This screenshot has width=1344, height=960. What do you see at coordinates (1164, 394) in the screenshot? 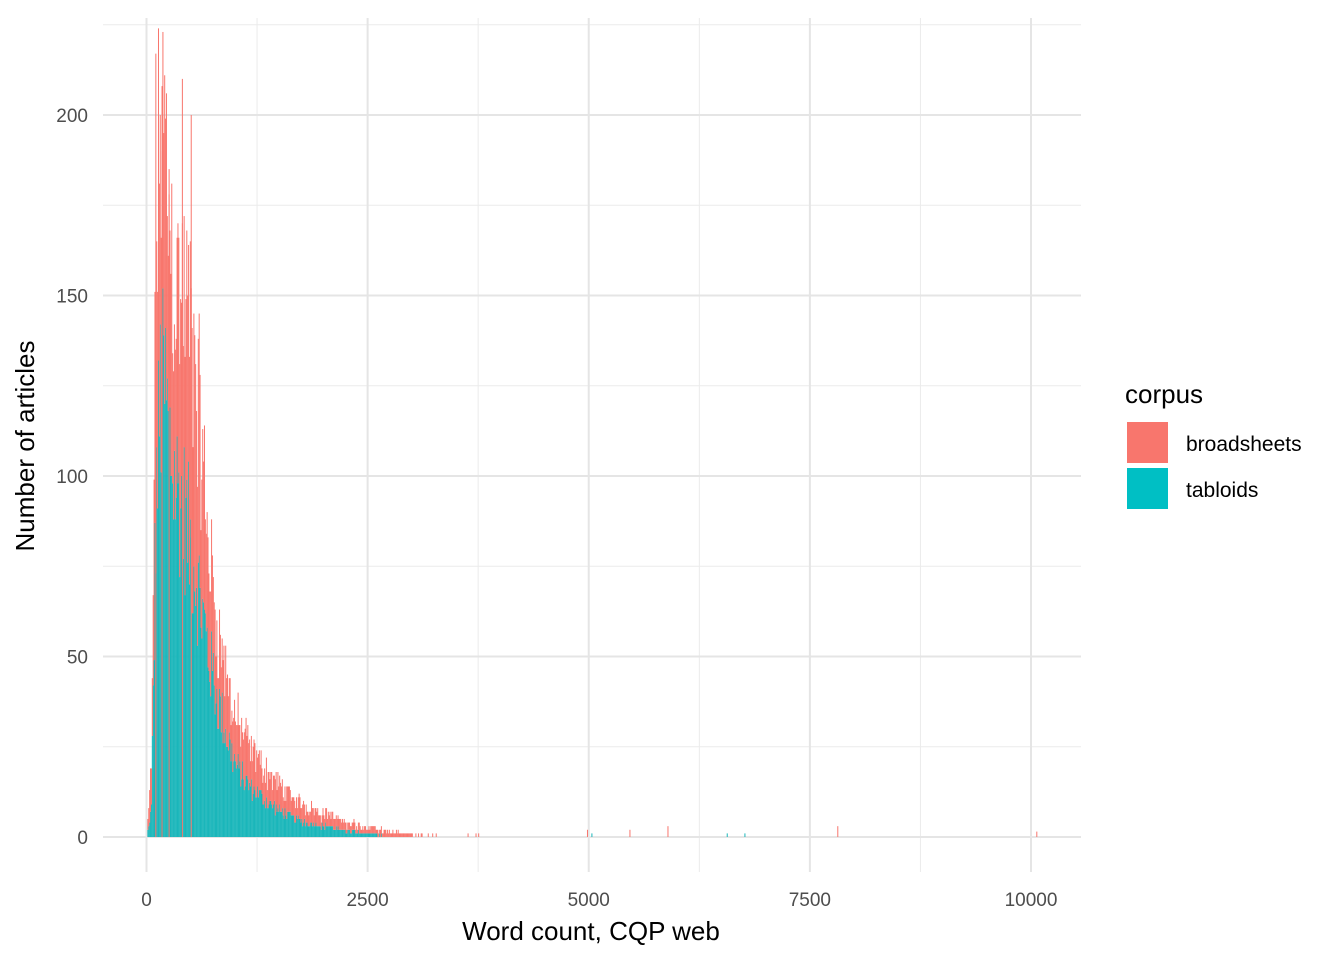
I see `legend-title: corpus` at bounding box center [1164, 394].